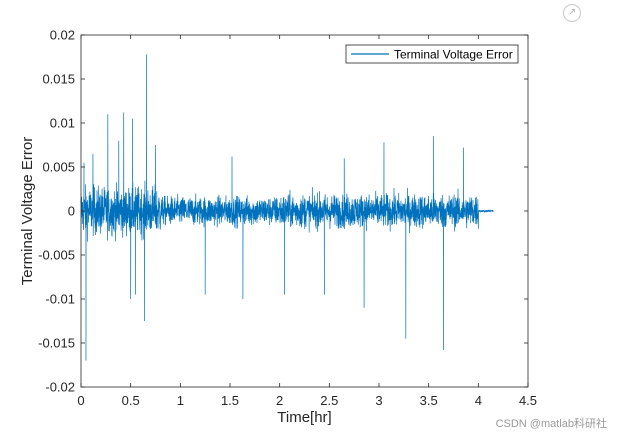 This screenshot has height=437, width=617. What do you see at coordinates (572, 13) in the screenshot?
I see `expand-icon: ↗` at bounding box center [572, 13].